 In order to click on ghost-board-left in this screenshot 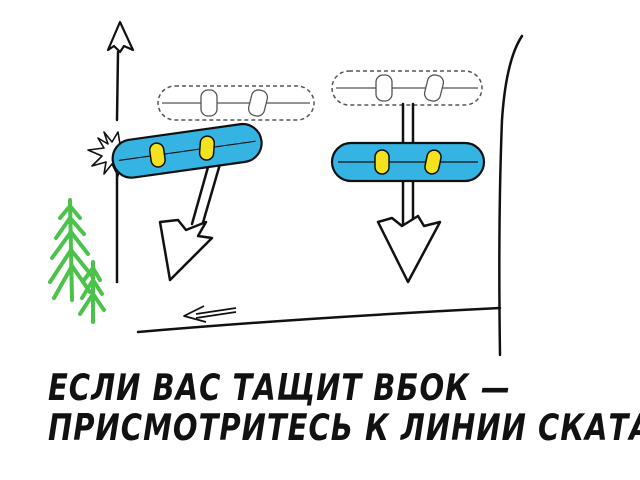, I will do `click(236, 103)`.